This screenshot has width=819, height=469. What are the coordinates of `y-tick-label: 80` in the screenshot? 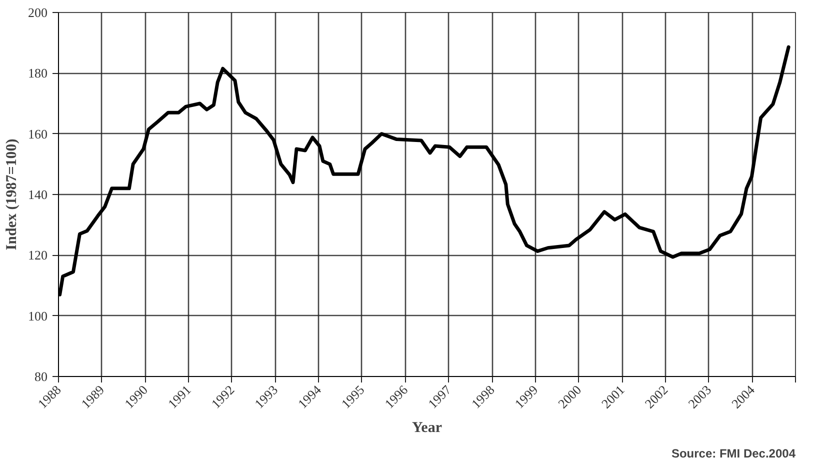 It's located at (41, 376).